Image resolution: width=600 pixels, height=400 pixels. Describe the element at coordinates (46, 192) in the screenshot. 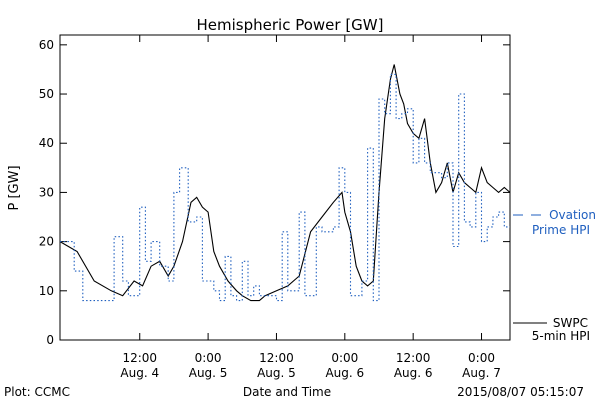

I see `y-tick-label: 30` at that location.